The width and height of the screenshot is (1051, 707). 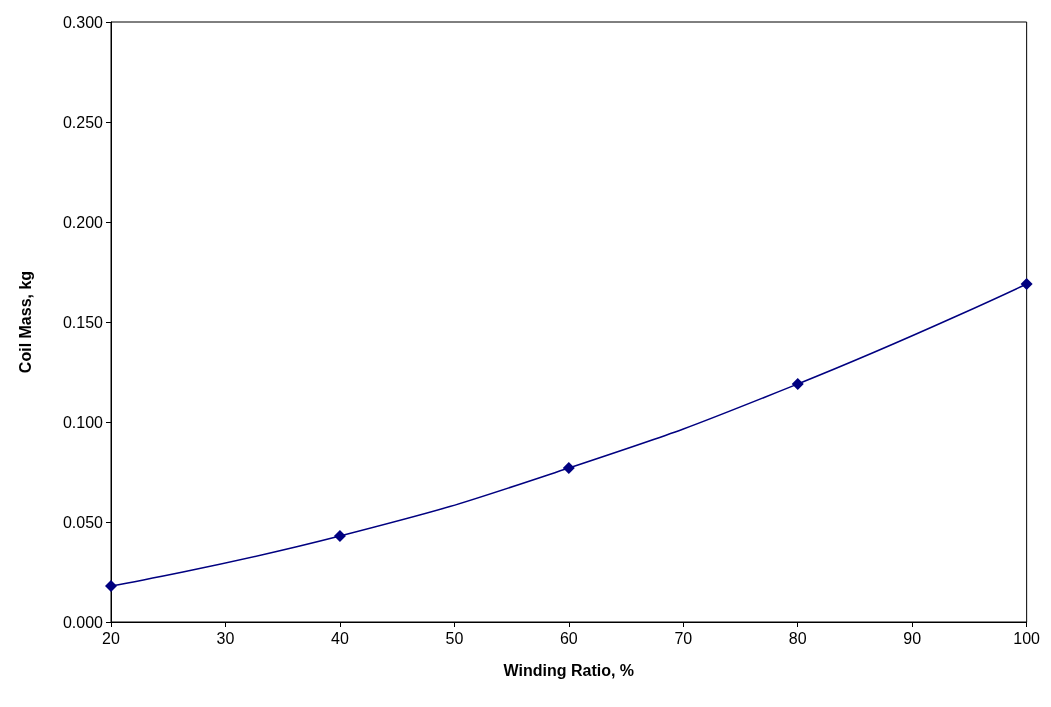 What do you see at coordinates (83, 622) in the screenshot?
I see `y-tick-label: 0.000` at bounding box center [83, 622].